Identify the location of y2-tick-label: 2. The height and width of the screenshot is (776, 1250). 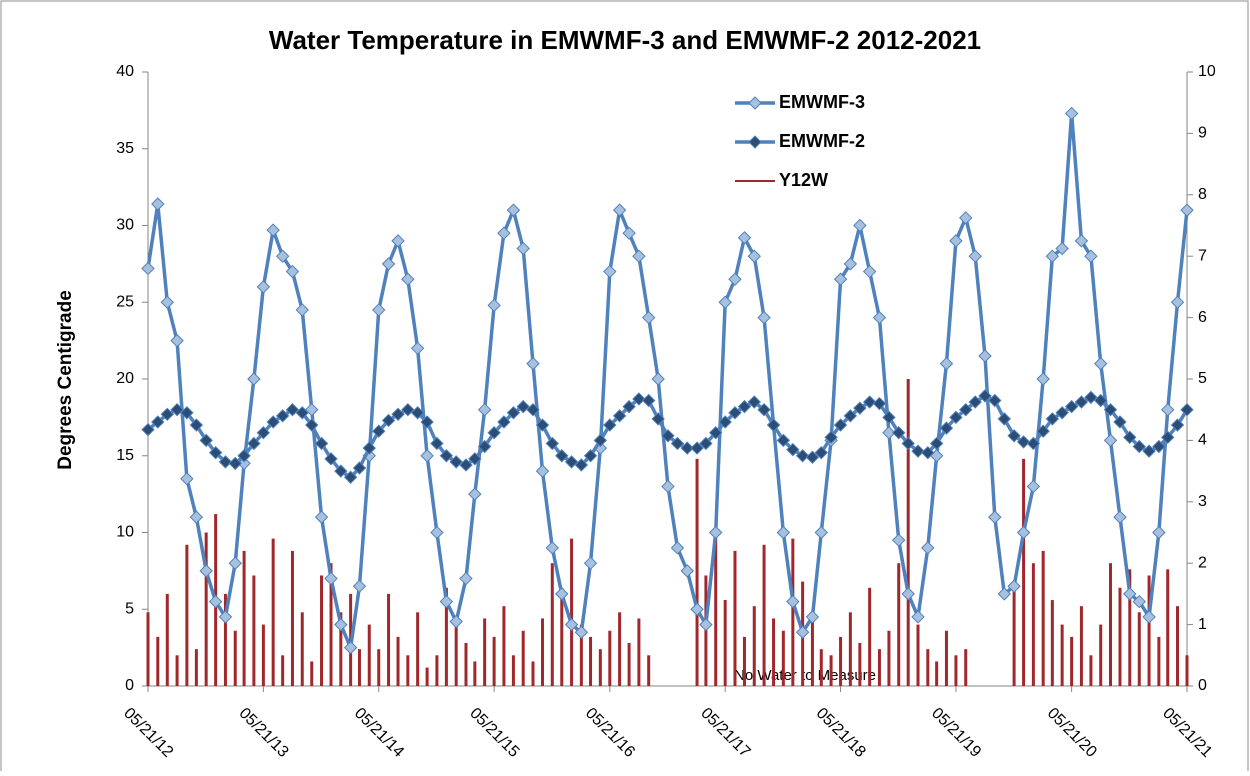
(1202, 562).